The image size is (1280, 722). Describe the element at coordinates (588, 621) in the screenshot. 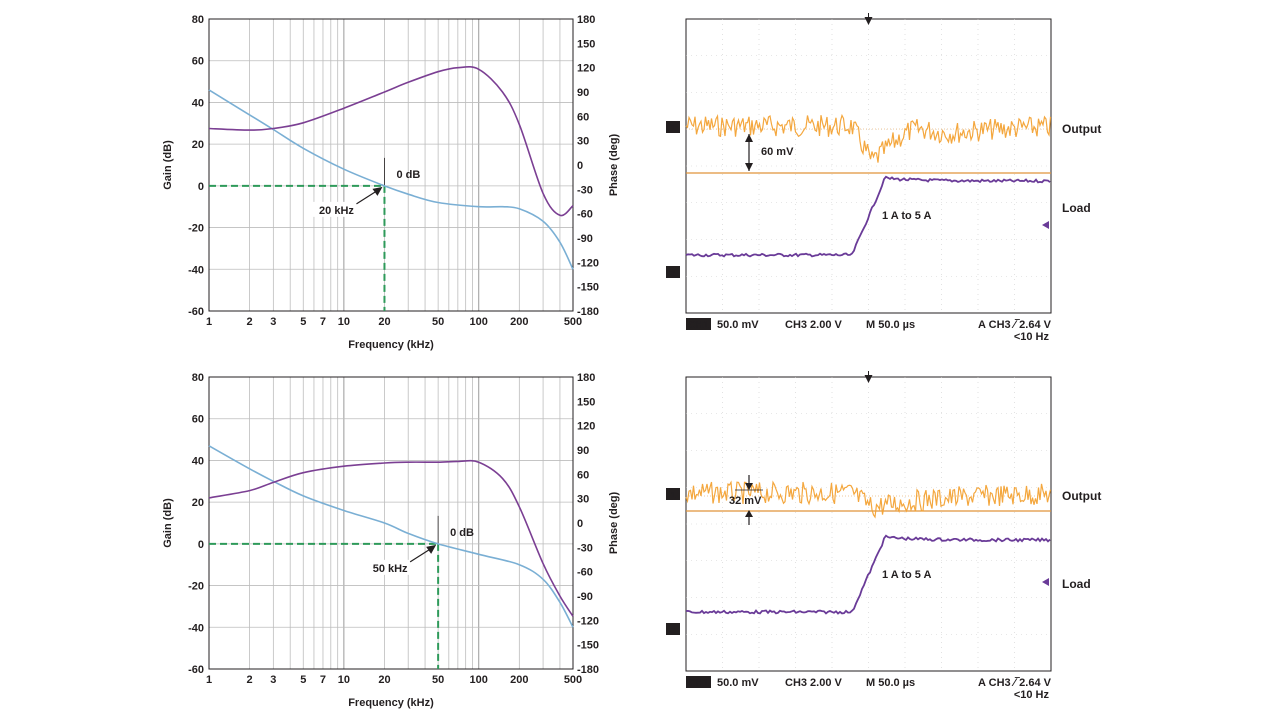

I see `y2-tick-label: -120` at that location.